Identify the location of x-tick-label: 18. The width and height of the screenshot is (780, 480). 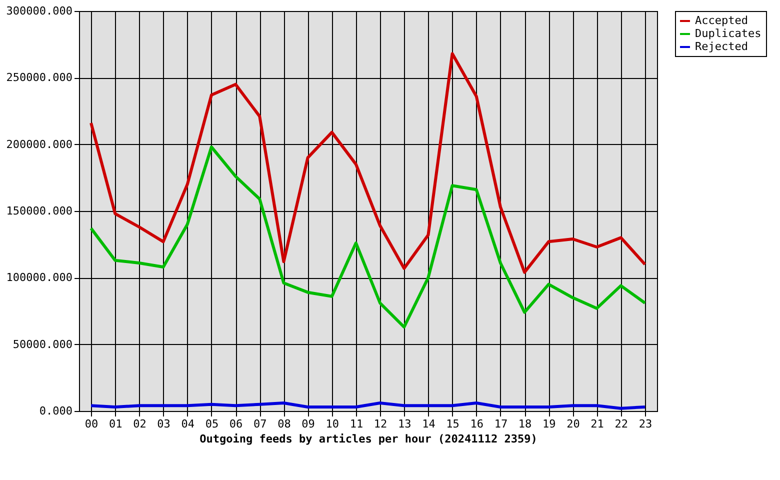
(525, 424).